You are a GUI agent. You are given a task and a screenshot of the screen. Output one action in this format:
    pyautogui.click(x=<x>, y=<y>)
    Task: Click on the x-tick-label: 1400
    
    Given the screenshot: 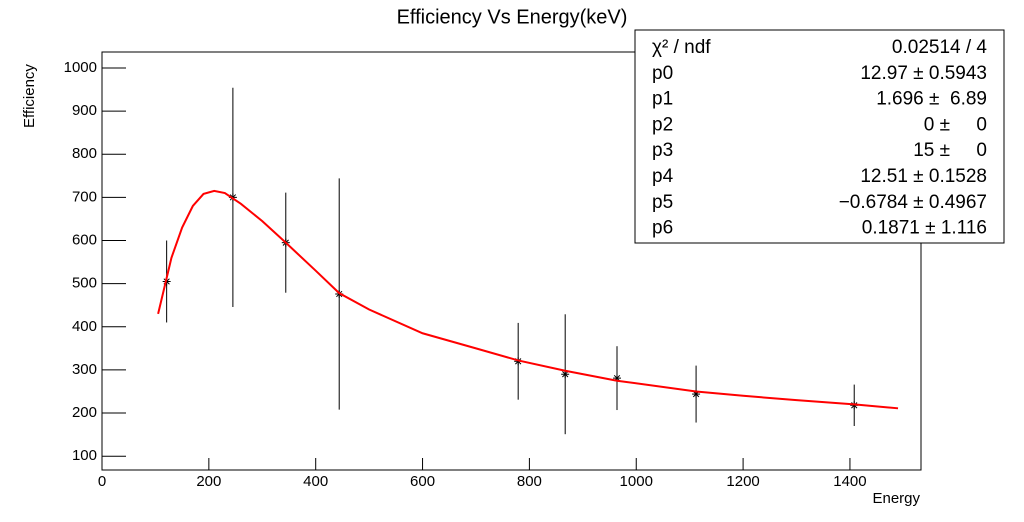 What is the action you would take?
    pyautogui.click(x=849, y=481)
    